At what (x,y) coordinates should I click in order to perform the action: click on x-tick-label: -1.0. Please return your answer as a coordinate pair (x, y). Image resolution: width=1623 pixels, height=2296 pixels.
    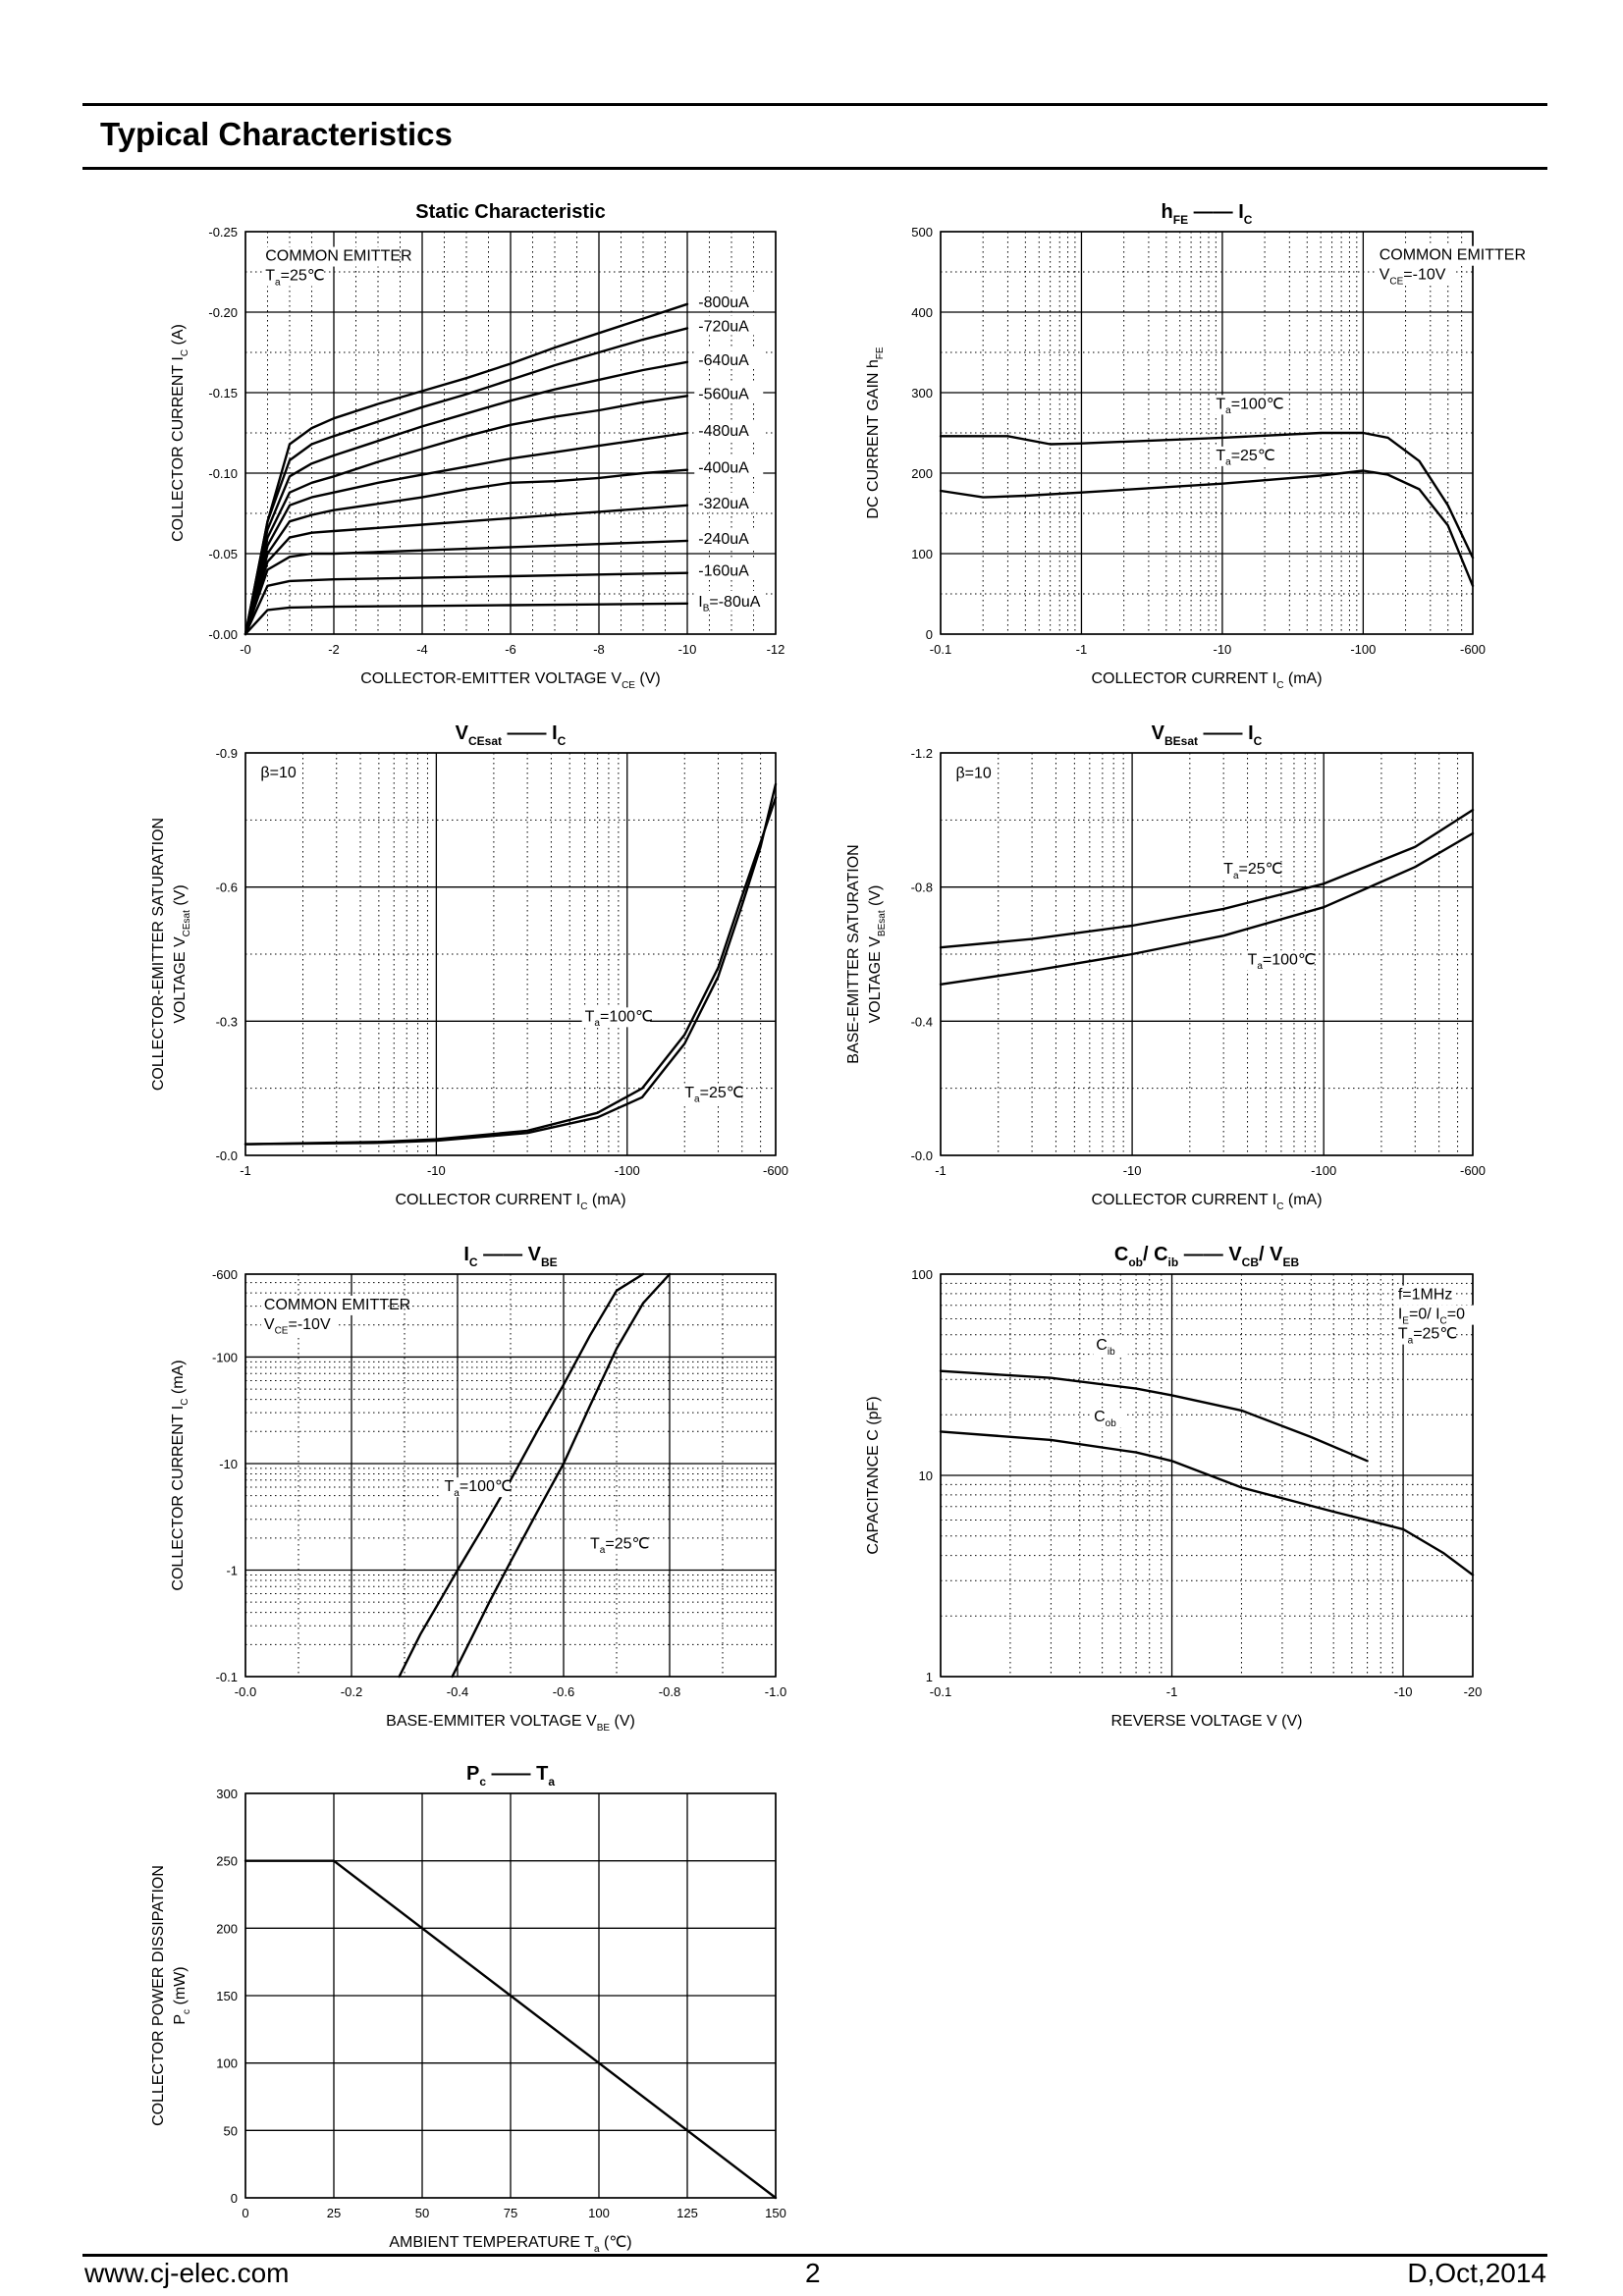
    Looking at the image, I should click on (775, 1691).